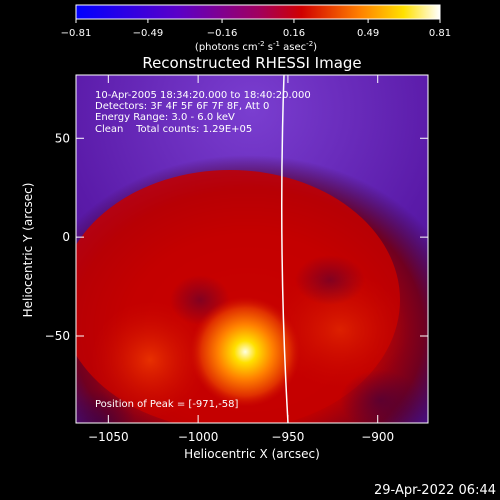 This screenshot has height=500, width=500. What do you see at coordinates (252, 454) in the screenshot?
I see `x-axis-label: Heliocentric X (arcsec)` at bounding box center [252, 454].